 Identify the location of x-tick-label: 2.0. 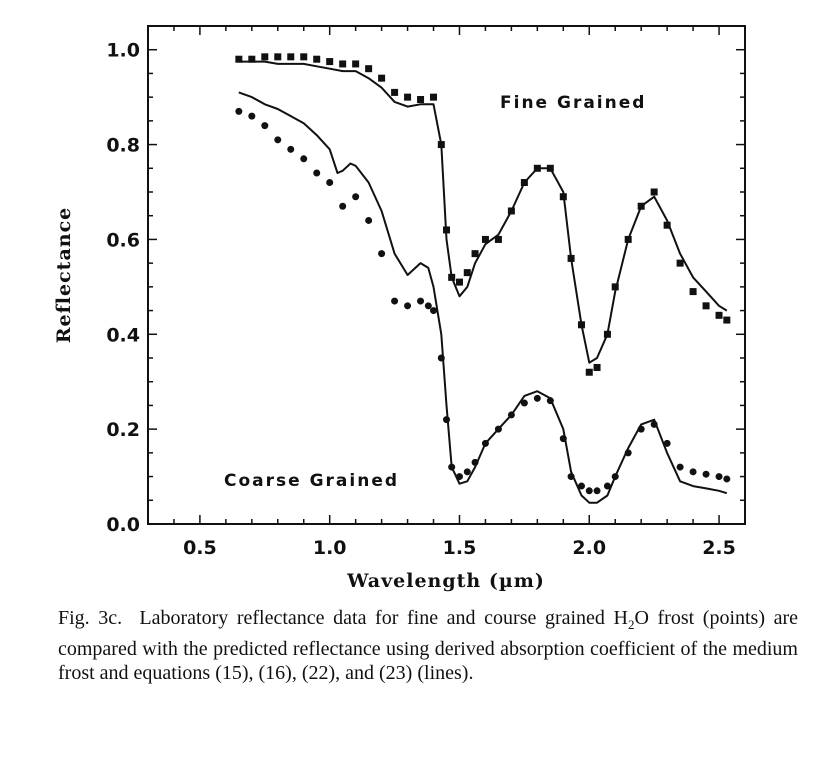
(589, 548).